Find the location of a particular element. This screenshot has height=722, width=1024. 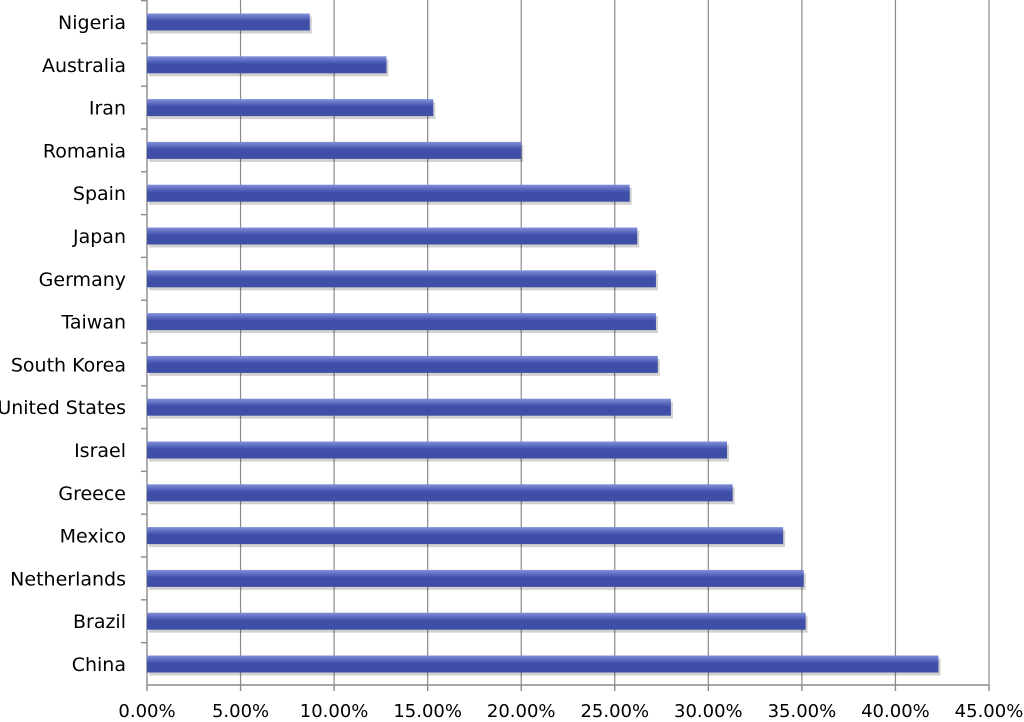

category-label: Brazil is located at coordinates (99, 622).